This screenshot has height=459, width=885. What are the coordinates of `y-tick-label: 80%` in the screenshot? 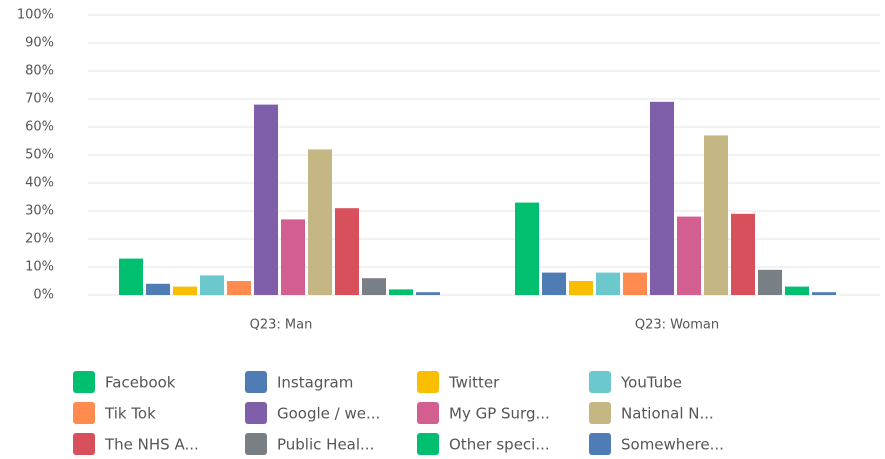 It's located at (39, 71).